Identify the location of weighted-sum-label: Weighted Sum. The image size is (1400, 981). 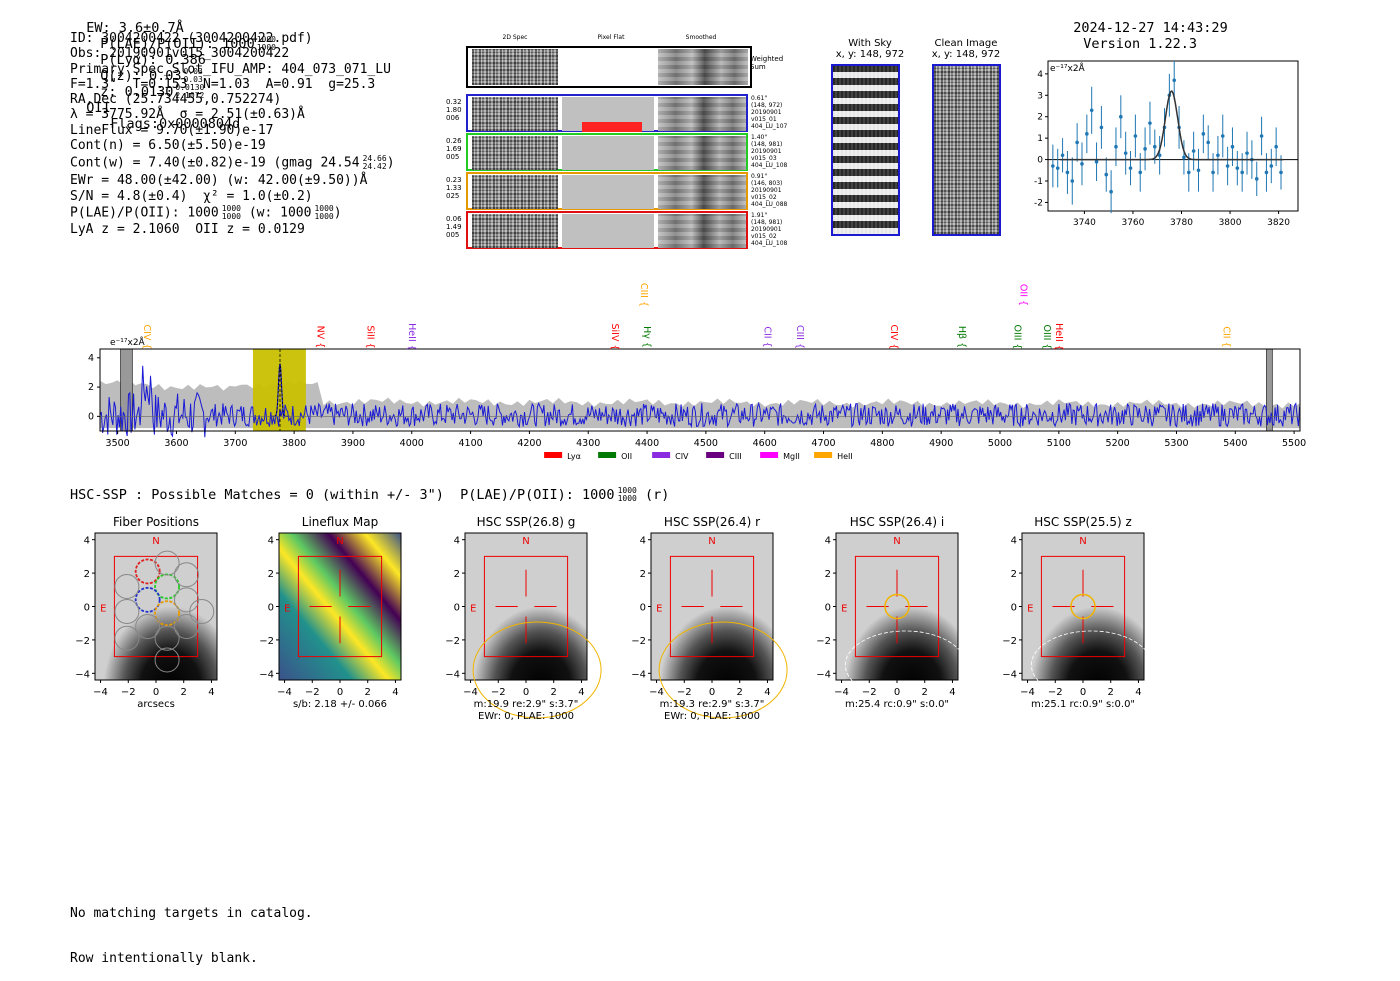
(766, 63).